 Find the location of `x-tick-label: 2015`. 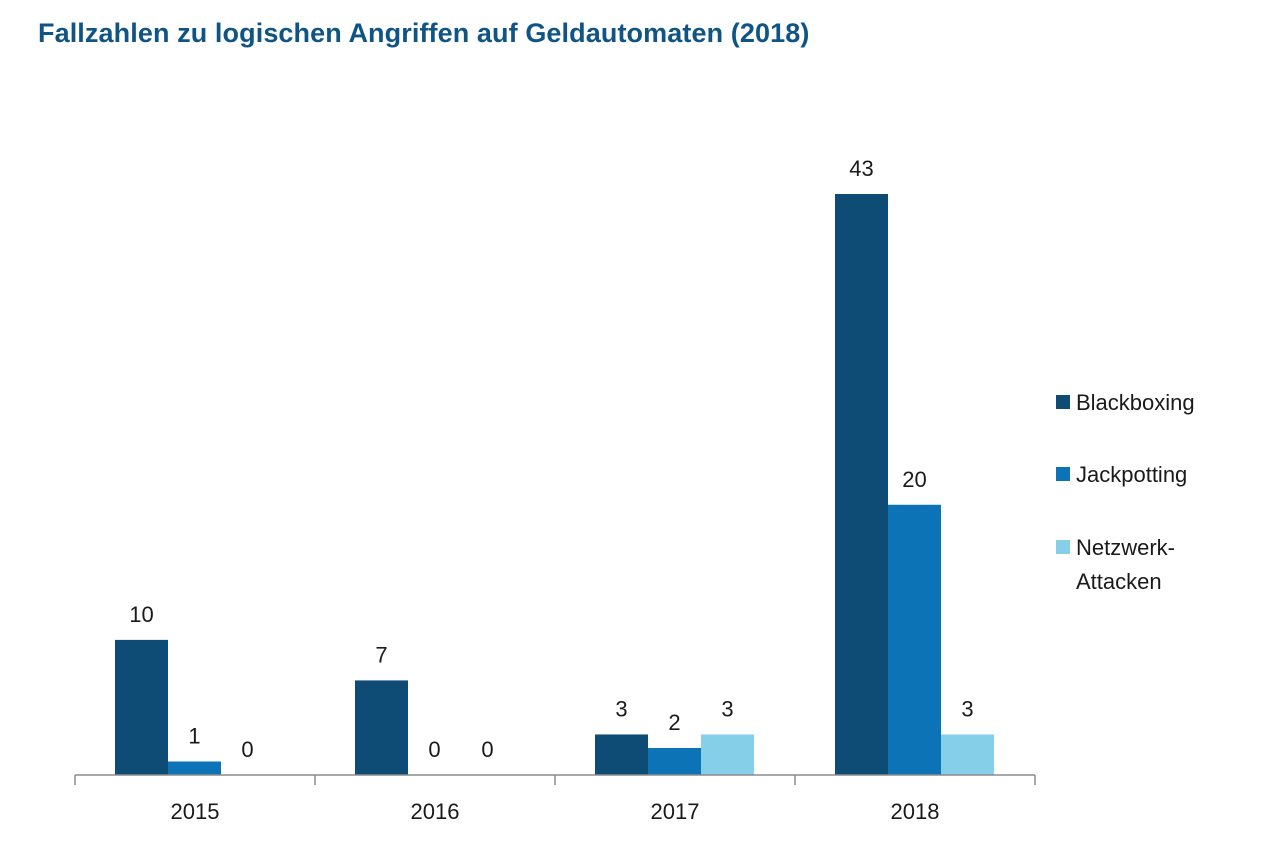

x-tick-label: 2015 is located at coordinates (195, 811).